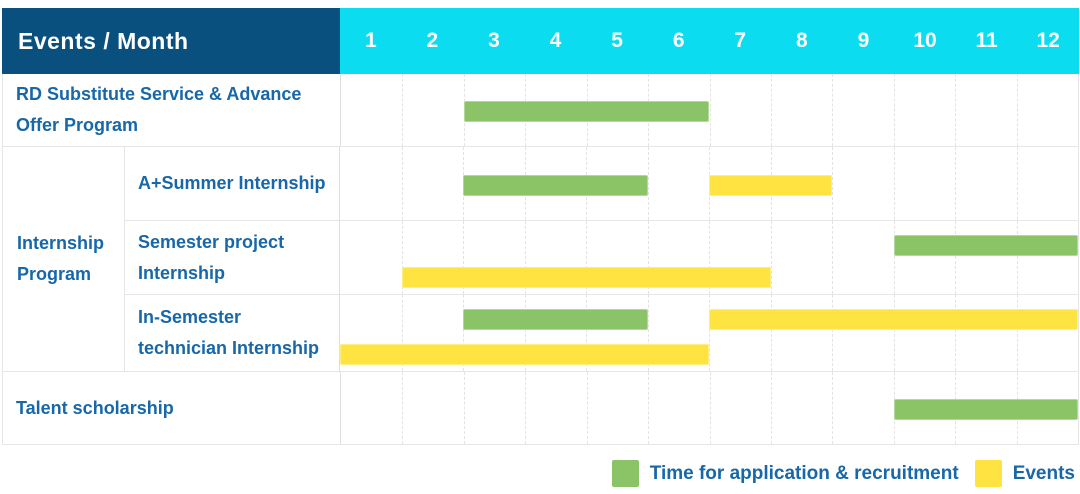 This screenshot has height=494, width=1080. What do you see at coordinates (432, 40) in the screenshot?
I see `month-header-cell: 2` at bounding box center [432, 40].